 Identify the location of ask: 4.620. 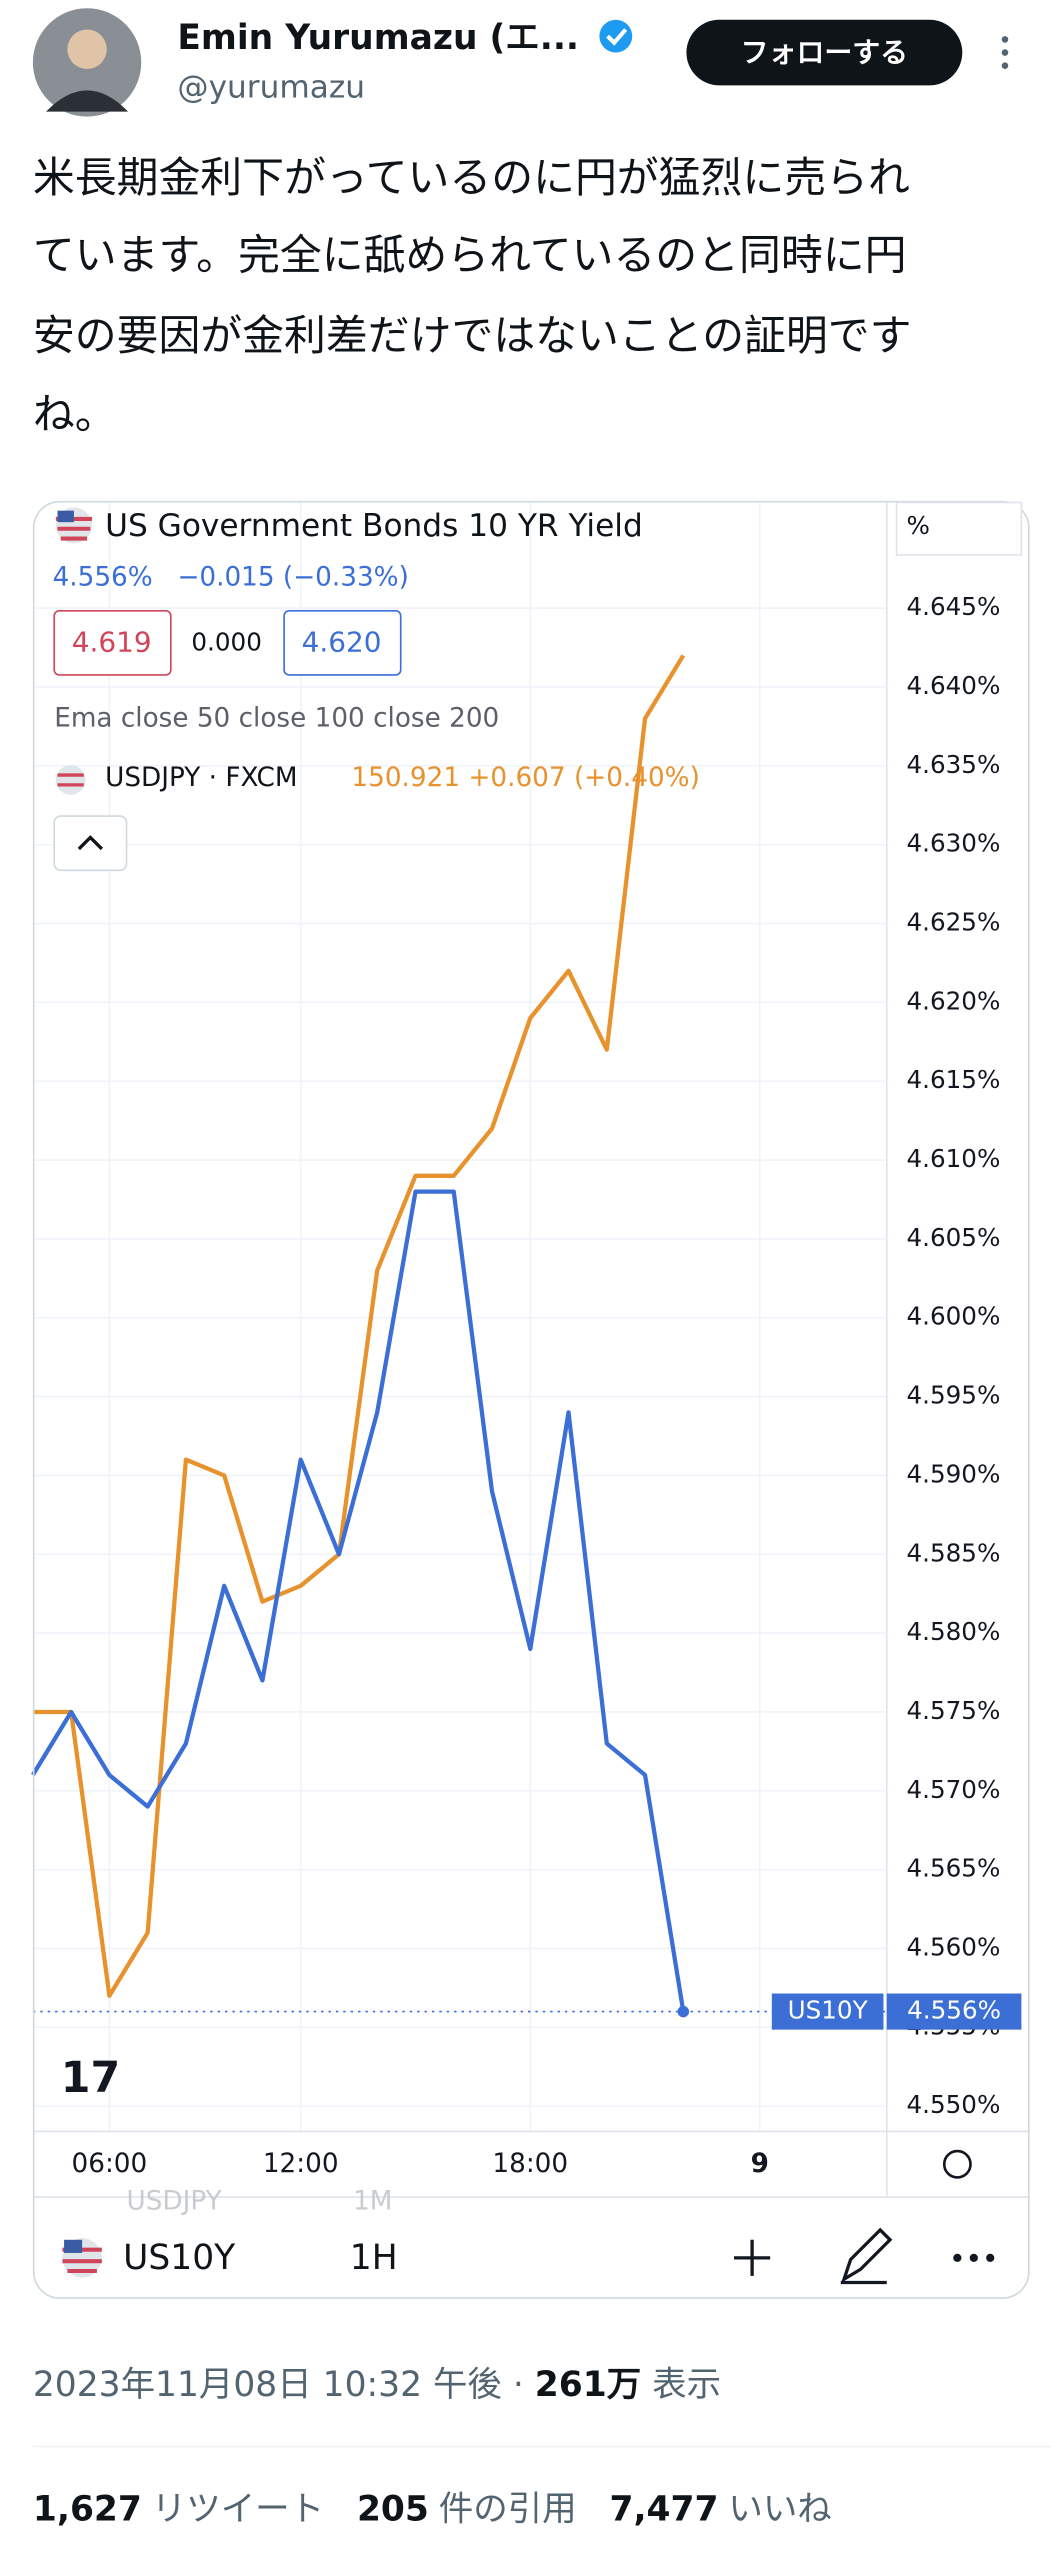
(342, 642).